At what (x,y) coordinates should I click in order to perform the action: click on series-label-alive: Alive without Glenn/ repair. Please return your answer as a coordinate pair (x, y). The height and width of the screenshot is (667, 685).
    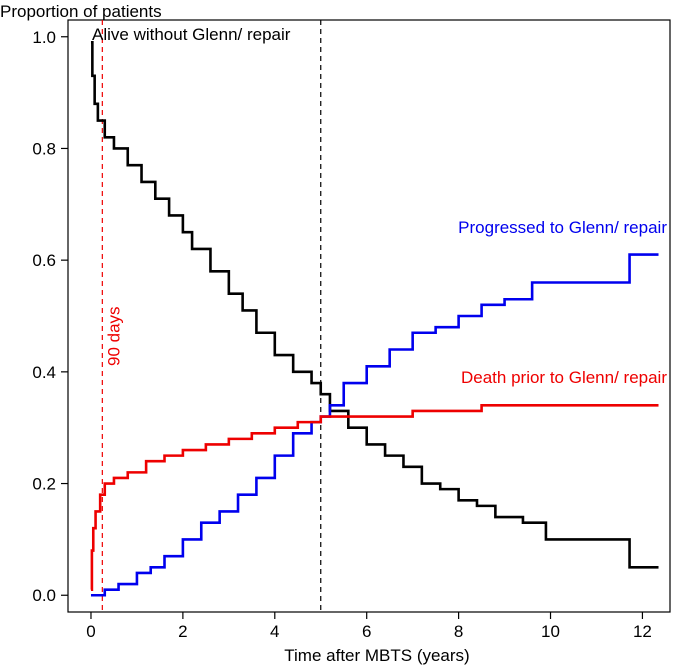
    Looking at the image, I should click on (191, 34).